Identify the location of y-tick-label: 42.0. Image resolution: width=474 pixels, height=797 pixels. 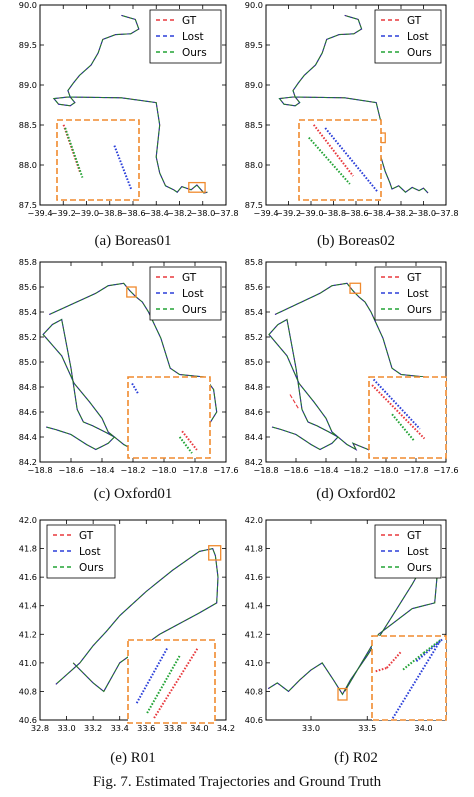
(28, 520).